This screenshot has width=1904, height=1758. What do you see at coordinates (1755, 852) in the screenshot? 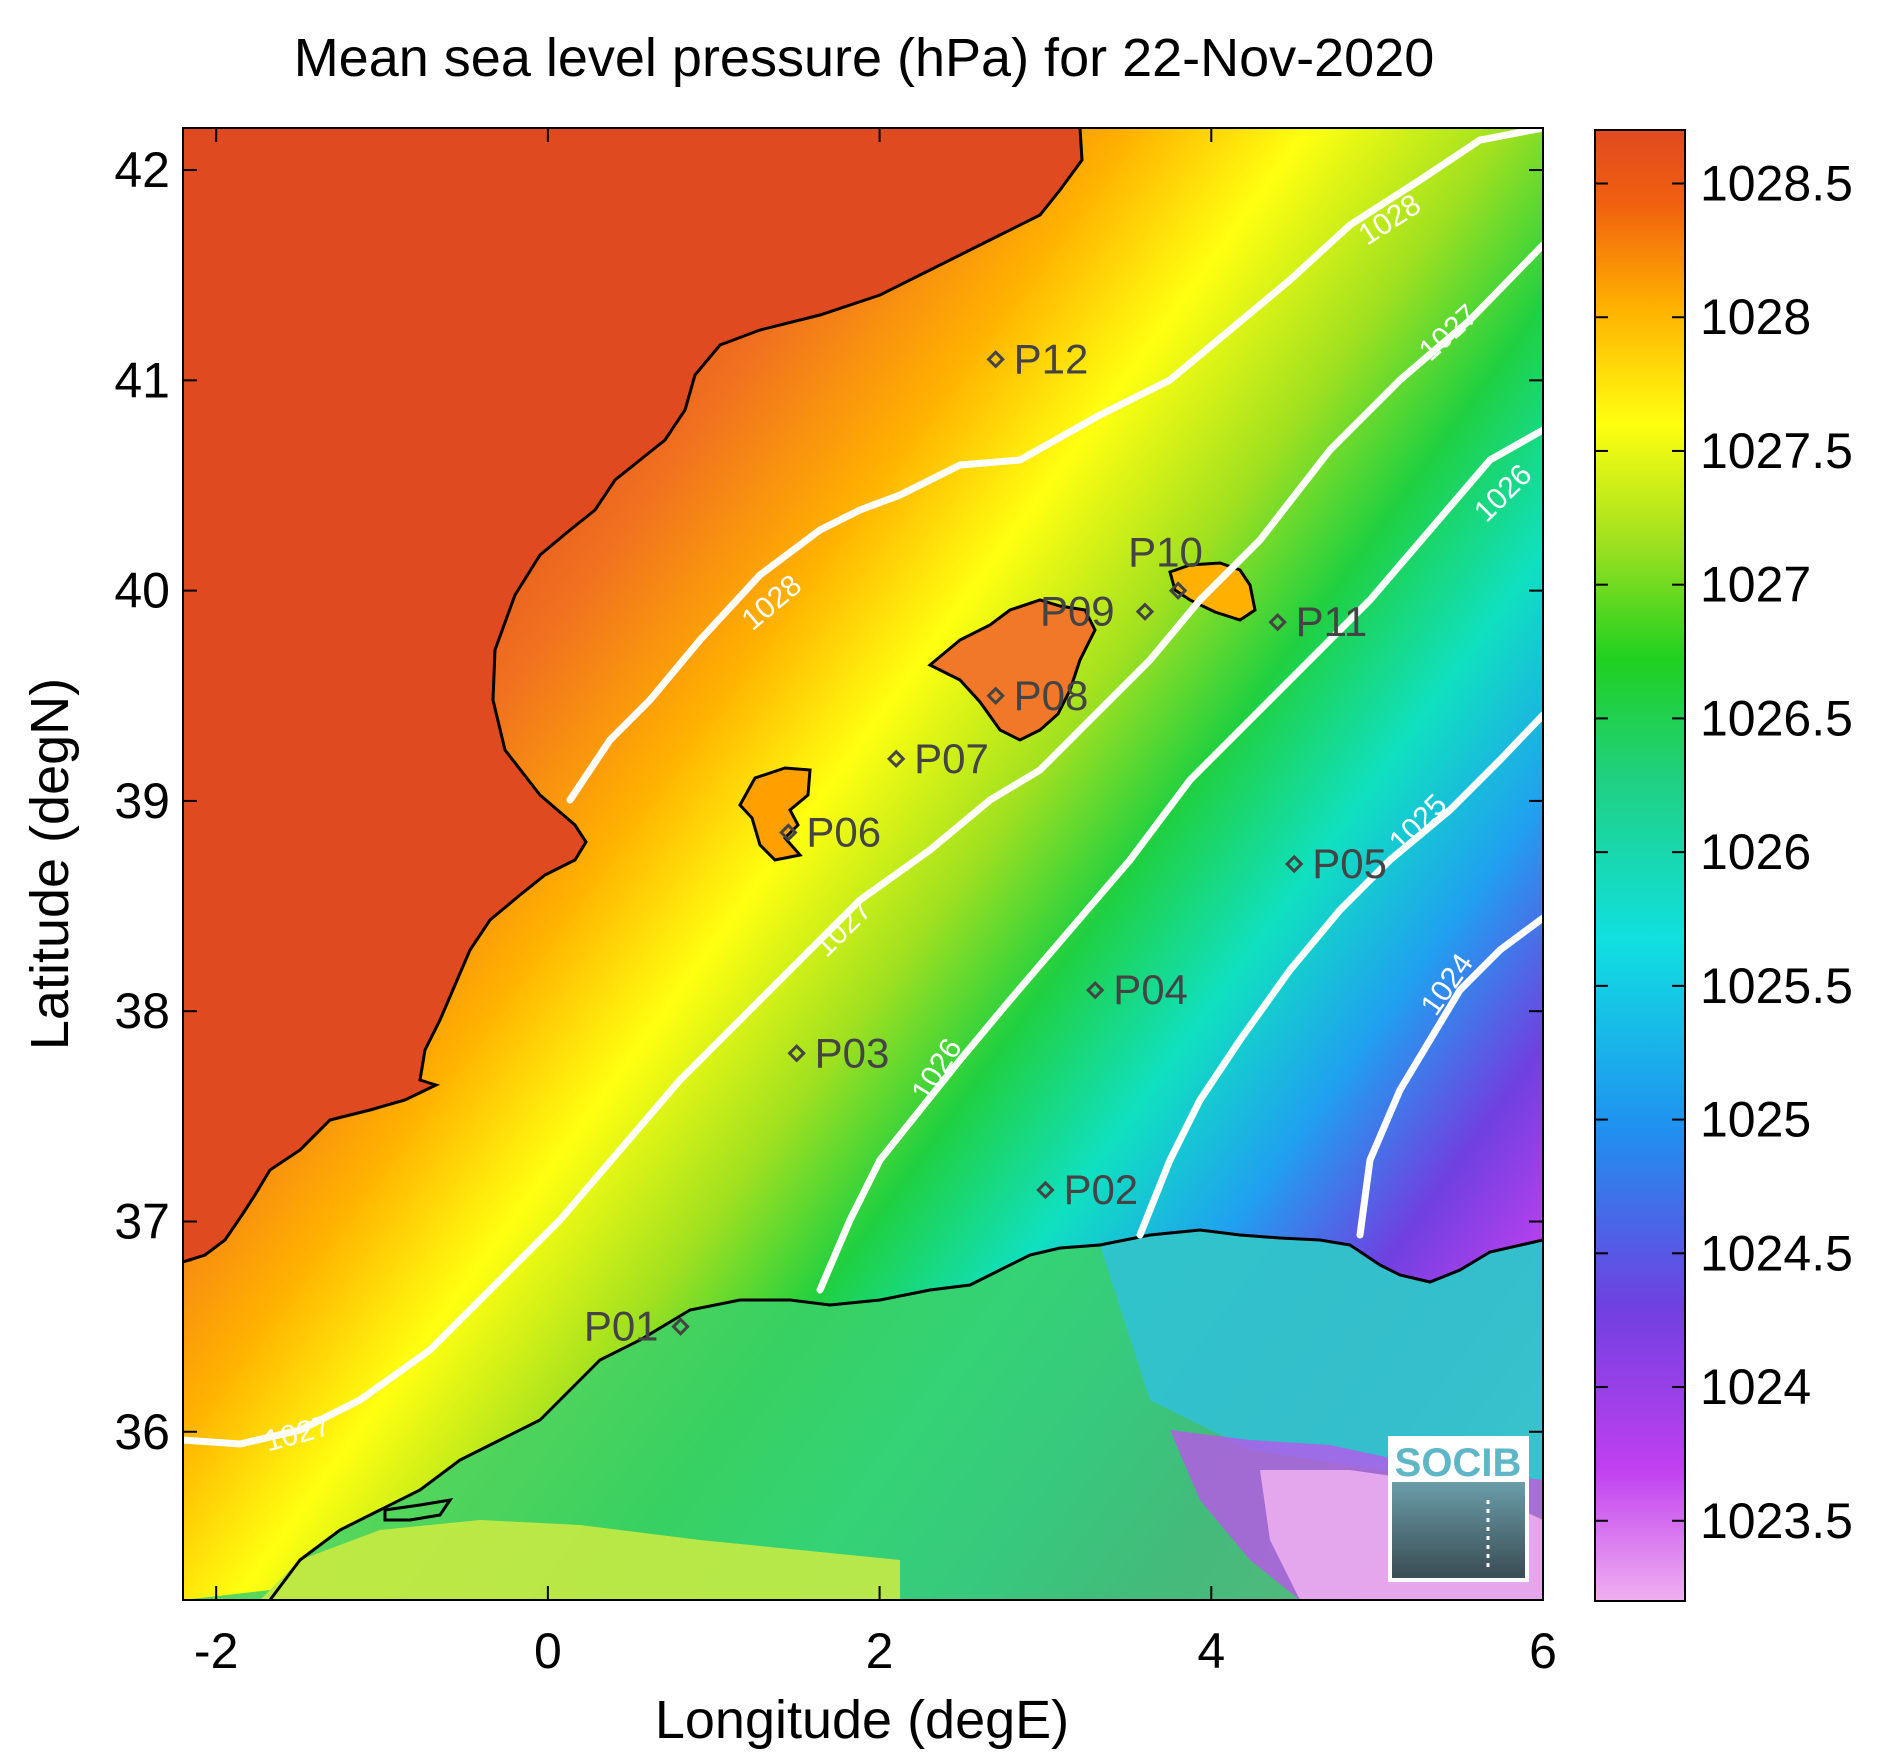
I see `colorbar-tick-label: 1026` at bounding box center [1755, 852].